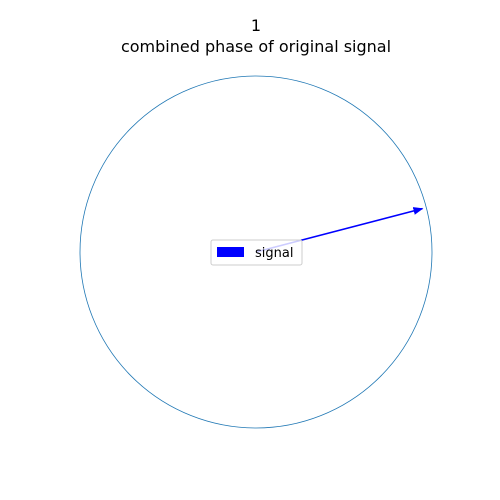  I want to click on legend-label-signal: signal, so click(274, 253).